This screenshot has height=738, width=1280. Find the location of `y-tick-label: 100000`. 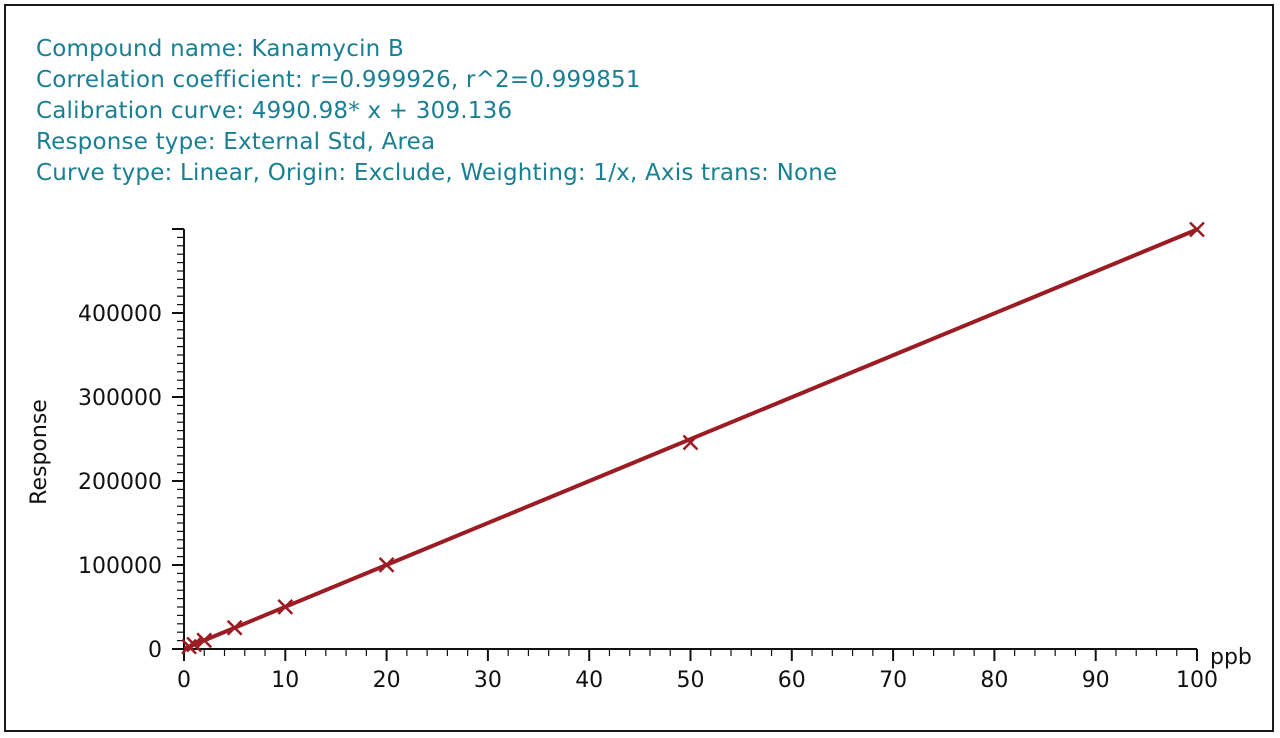

y-tick-label: 100000 is located at coordinates (120, 566).